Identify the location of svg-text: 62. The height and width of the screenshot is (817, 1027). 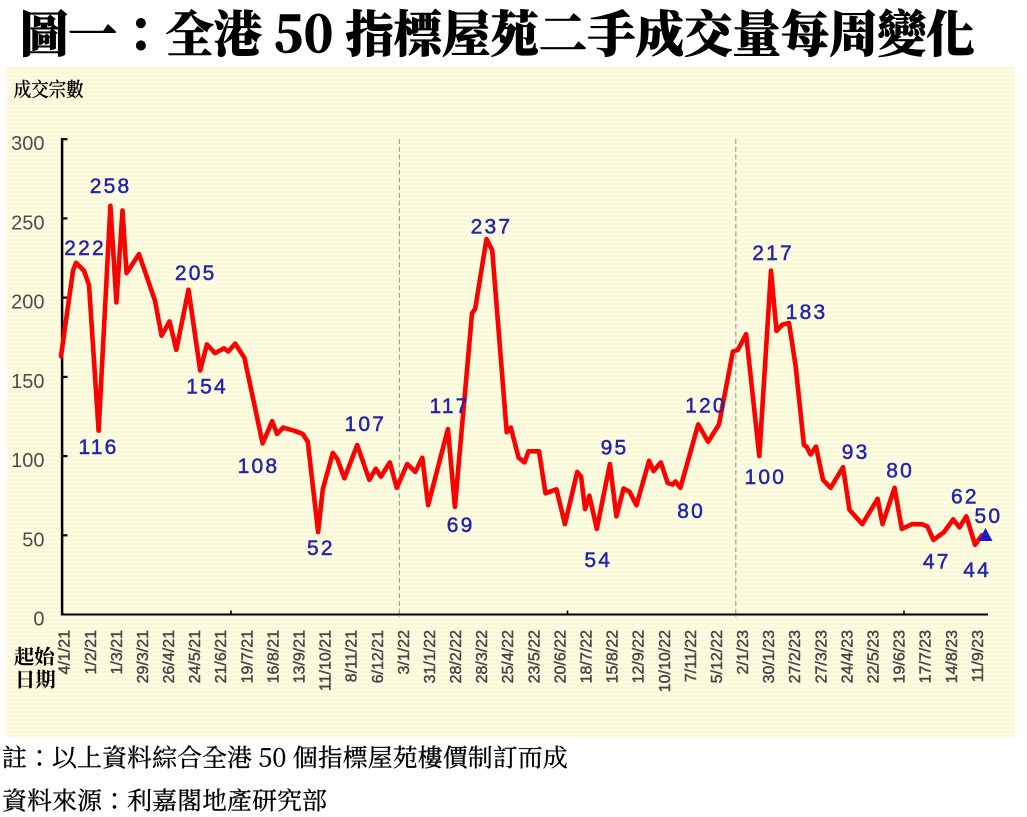
(965, 497).